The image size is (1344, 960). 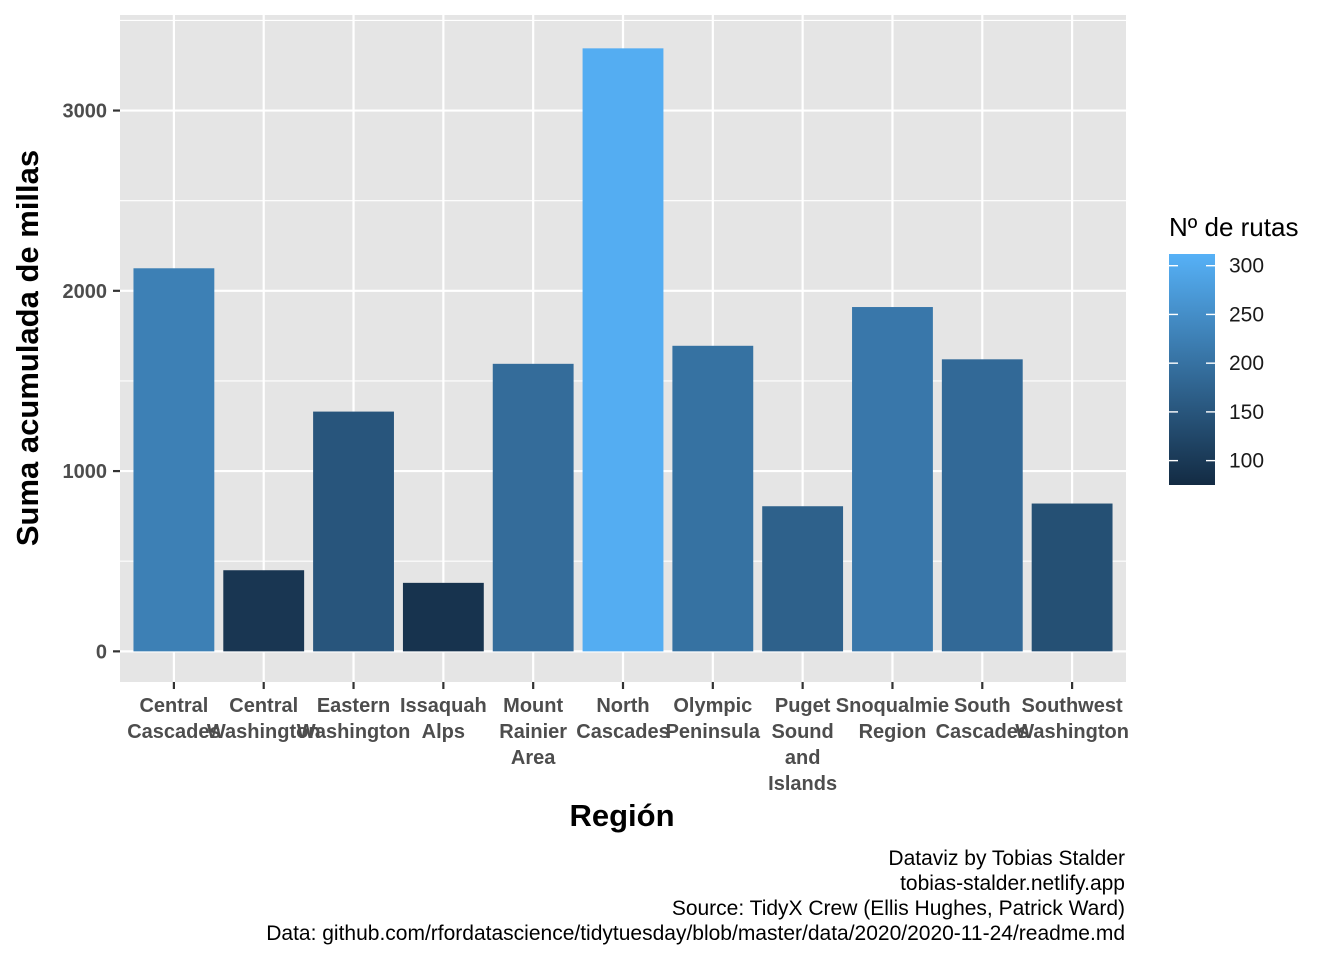 What do you see at coordinates (1072, 719) in the screenshot?
I see `x-tick-label: Southwest Washington` at bounding box center [1072, 719].